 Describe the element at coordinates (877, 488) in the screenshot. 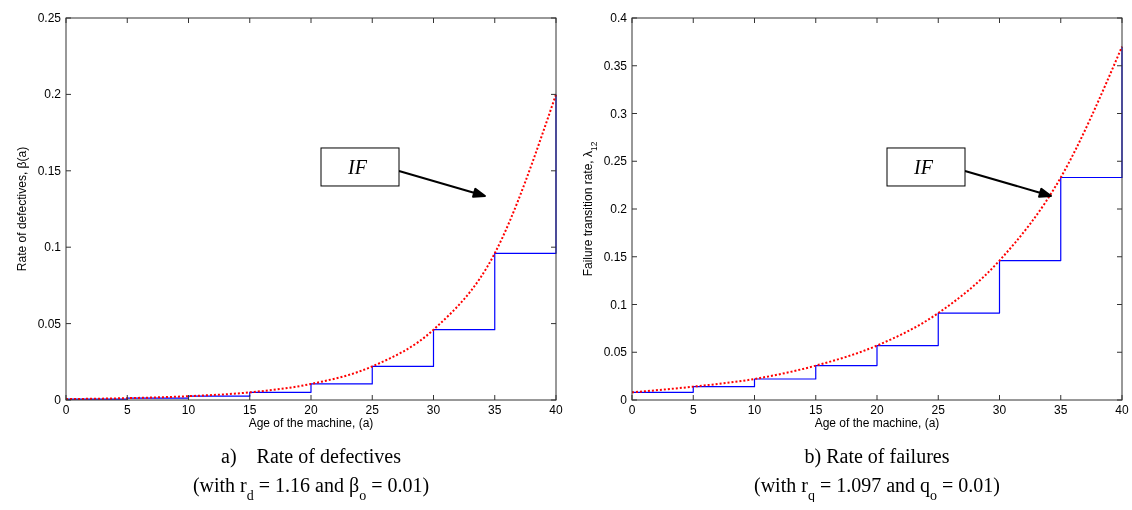

I see `text: (with r$_{q}$ = 1.097 and q$_{o}$ = 0.01)` at that location.